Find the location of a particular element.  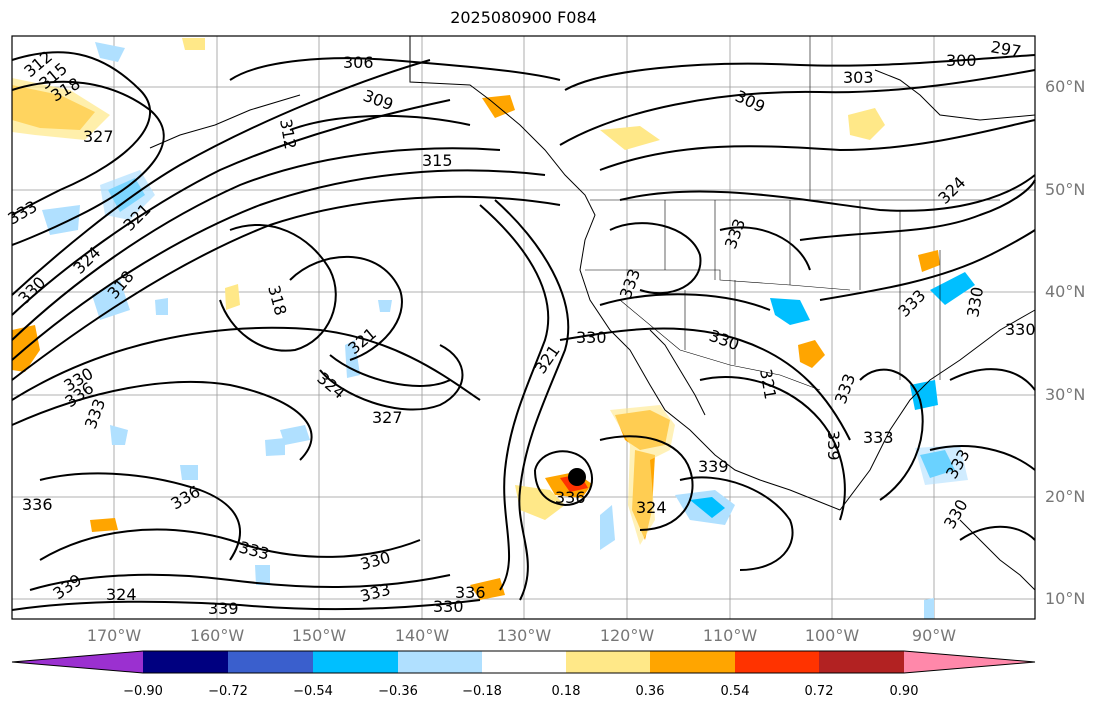

contour-label: 300 is located at coordinates (961, 60).